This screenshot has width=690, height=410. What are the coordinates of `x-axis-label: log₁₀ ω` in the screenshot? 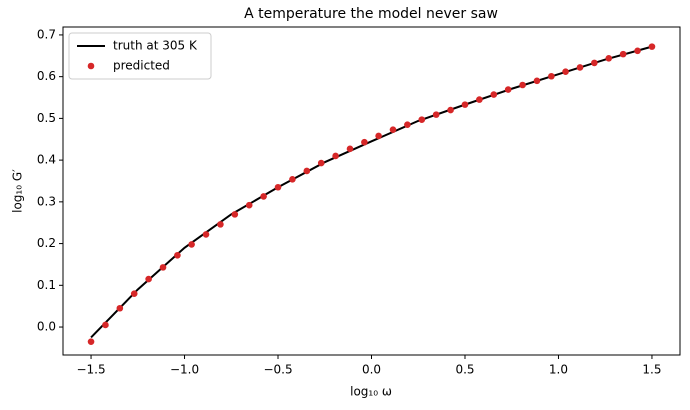 It's located at (371, 392).